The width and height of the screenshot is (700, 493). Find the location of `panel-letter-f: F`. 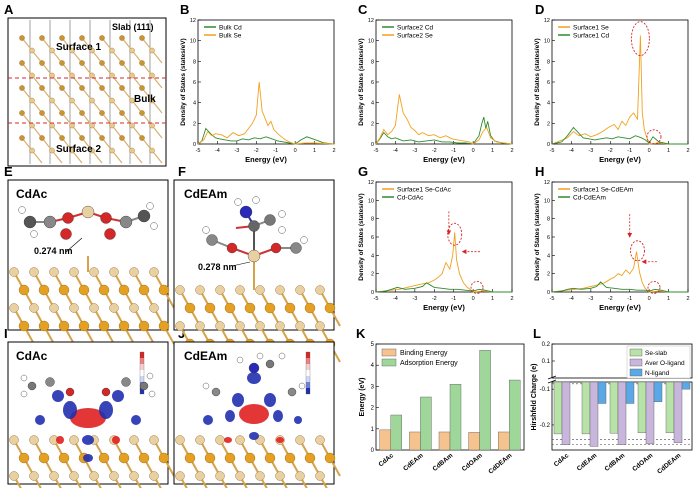

panel-letter-f: F is located at coordinates (182, 171).